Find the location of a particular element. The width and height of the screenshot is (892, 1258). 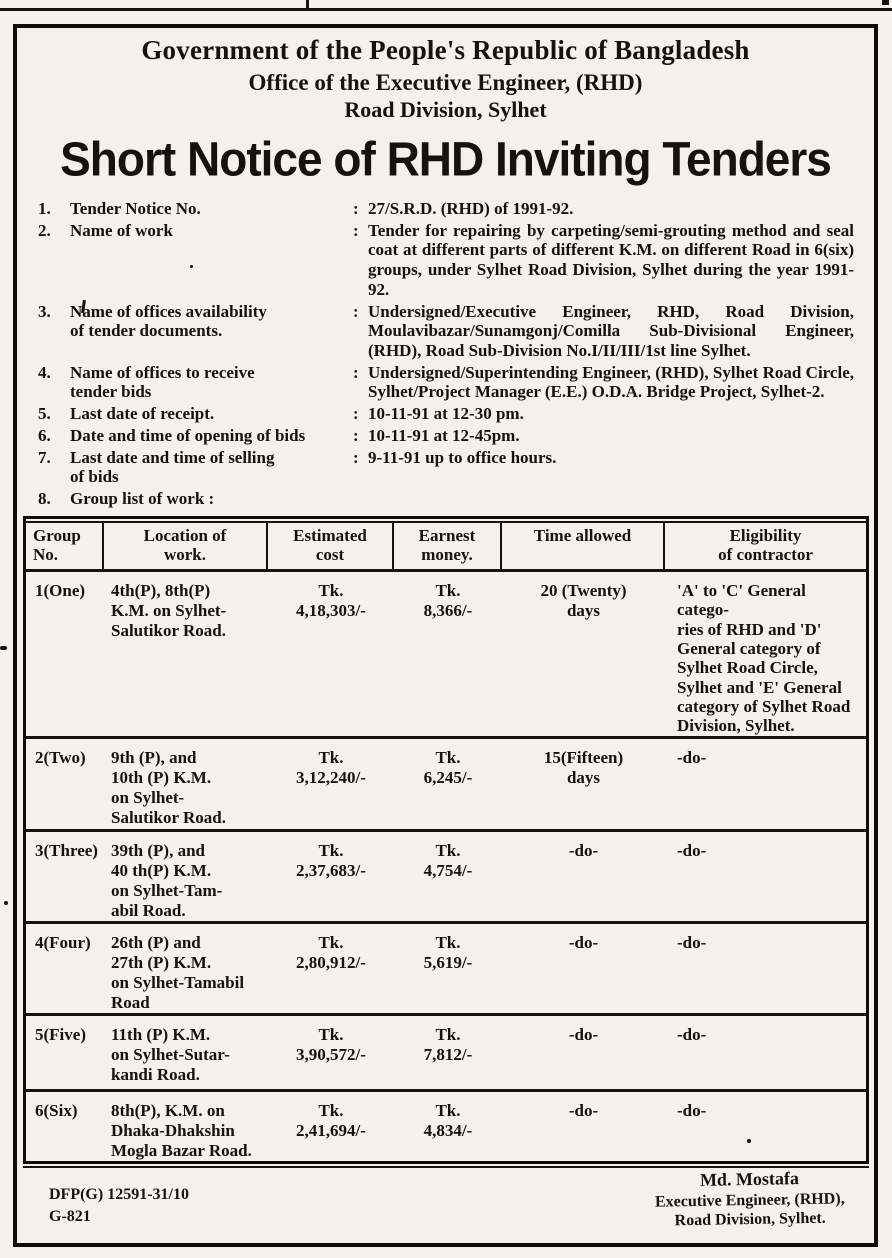

item-label: Tender Notice No. is located at coordinates (135, 208).